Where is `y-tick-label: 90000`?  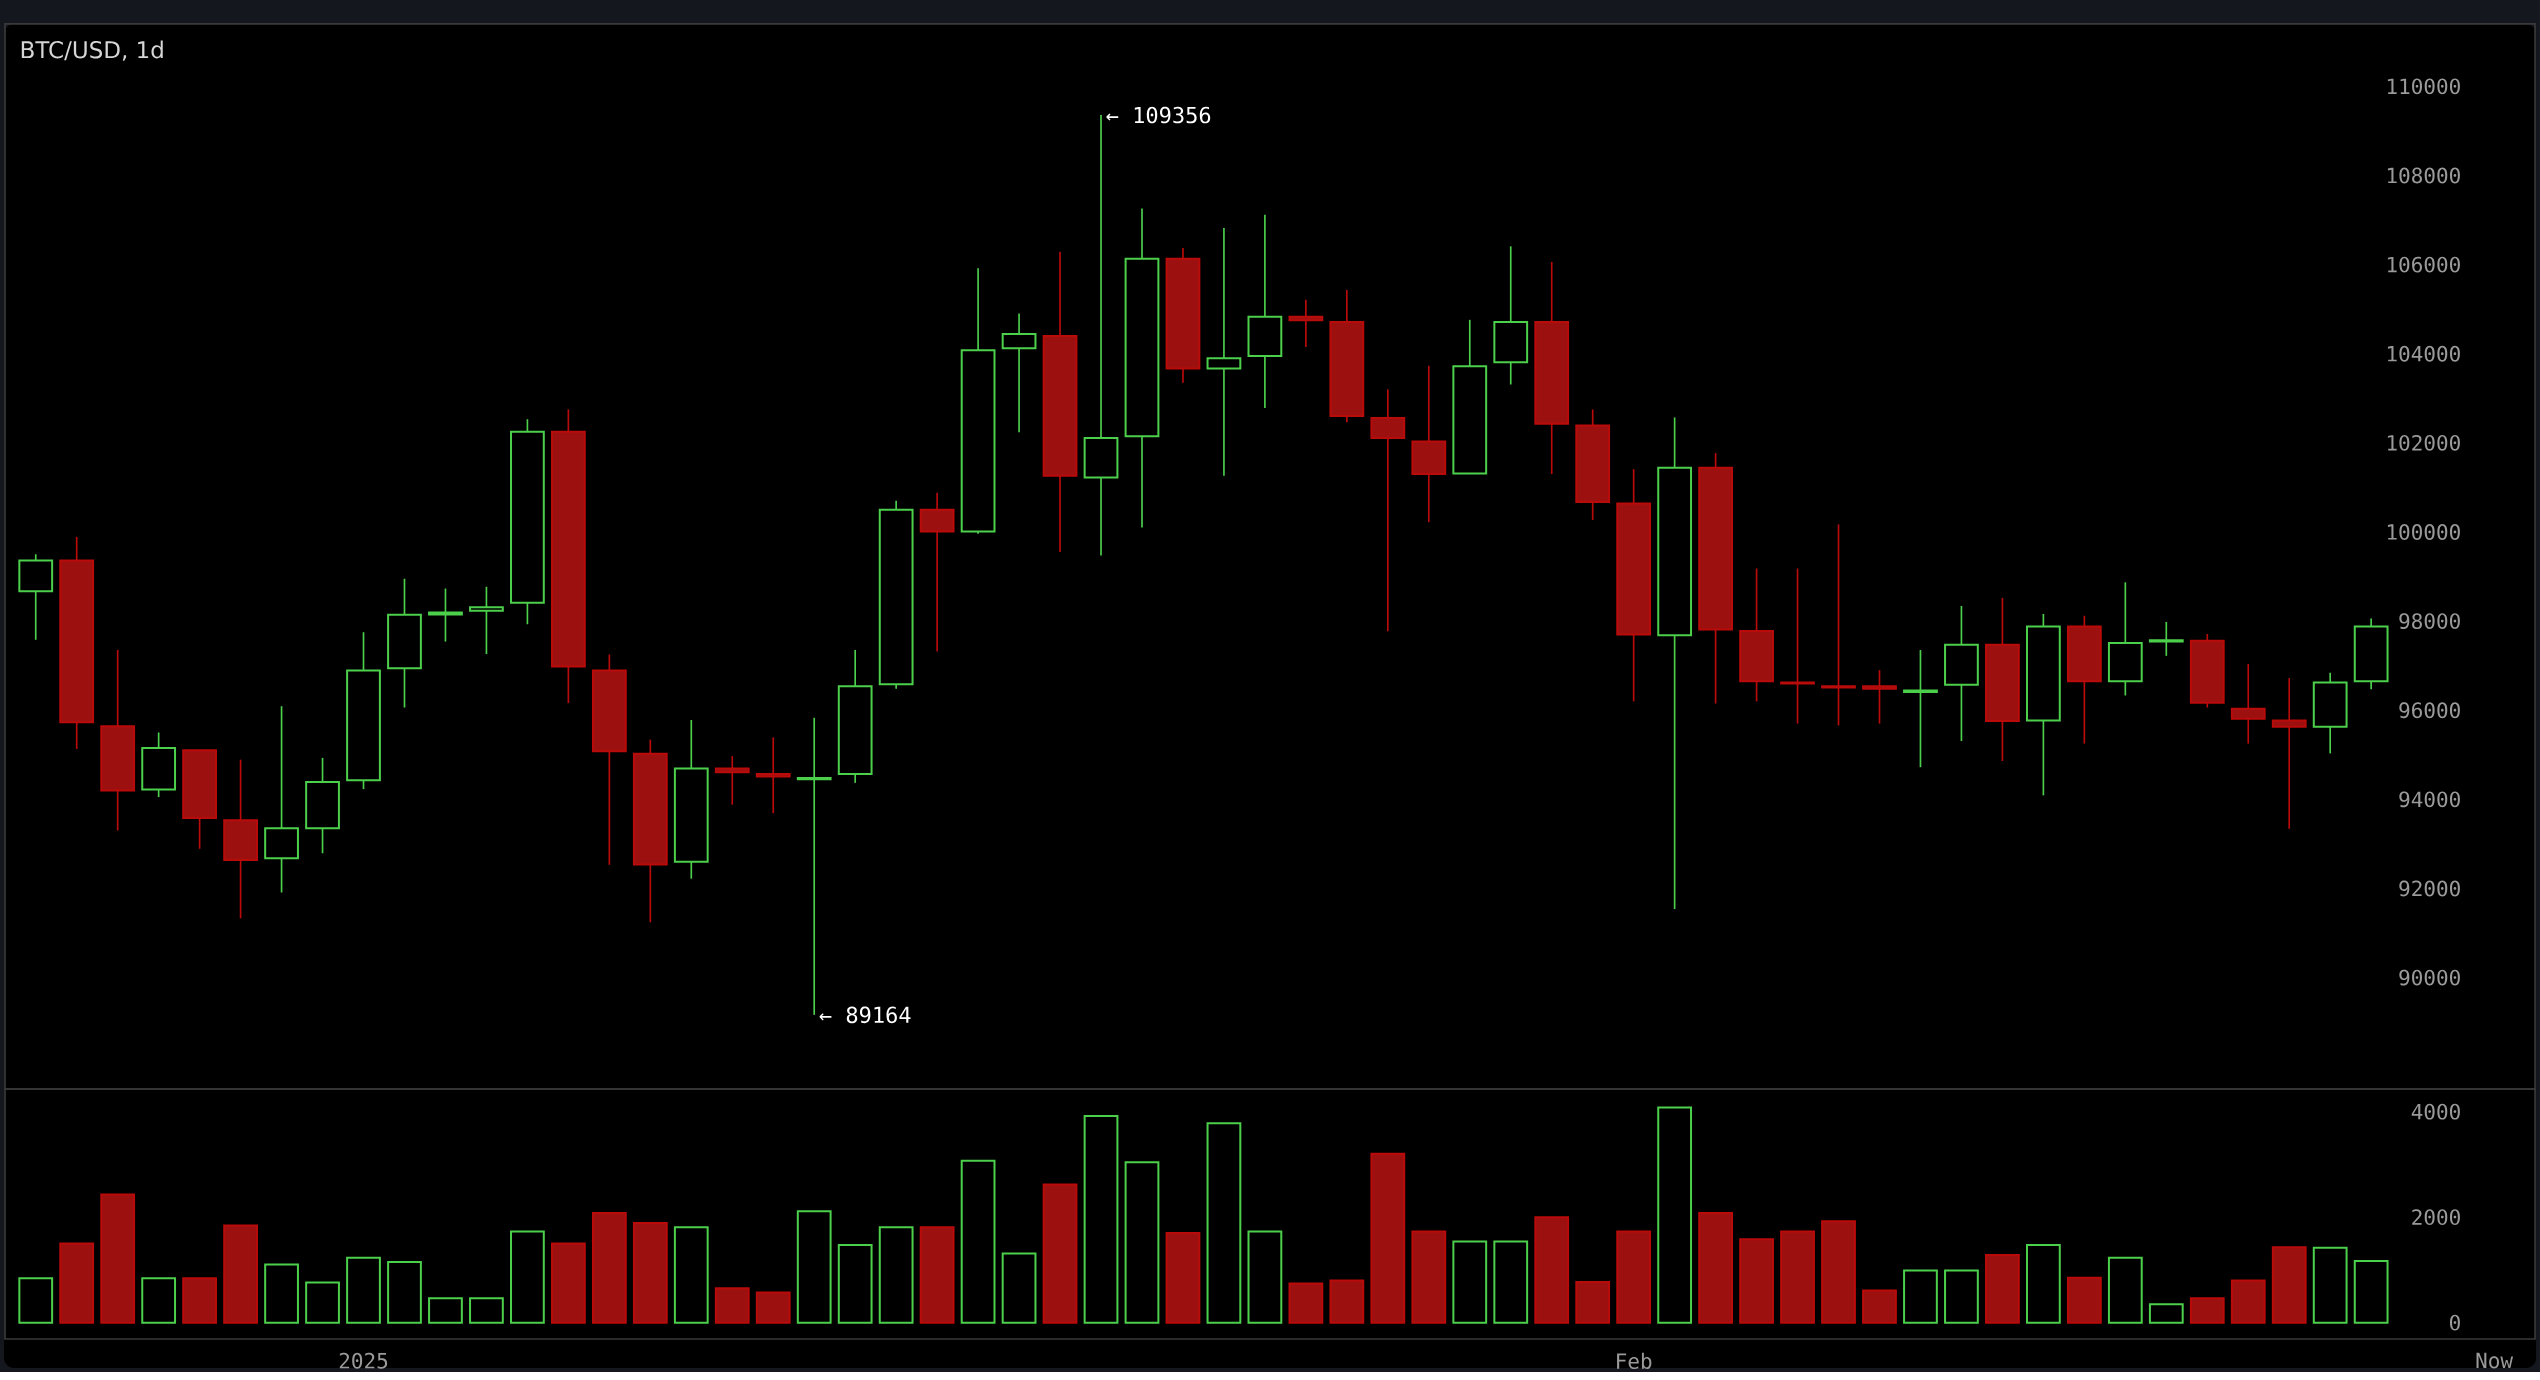 y-tick-label: 90000 is located at coordinates (2429, 977).